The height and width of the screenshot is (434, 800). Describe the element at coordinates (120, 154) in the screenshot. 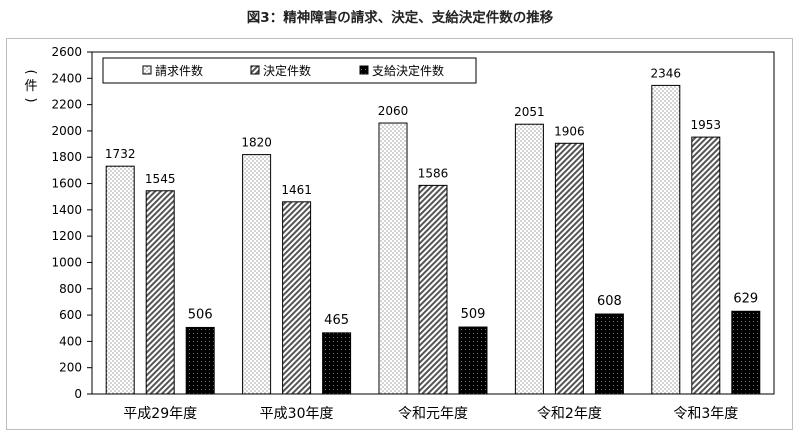

I see `data-label: 1732` at that location.